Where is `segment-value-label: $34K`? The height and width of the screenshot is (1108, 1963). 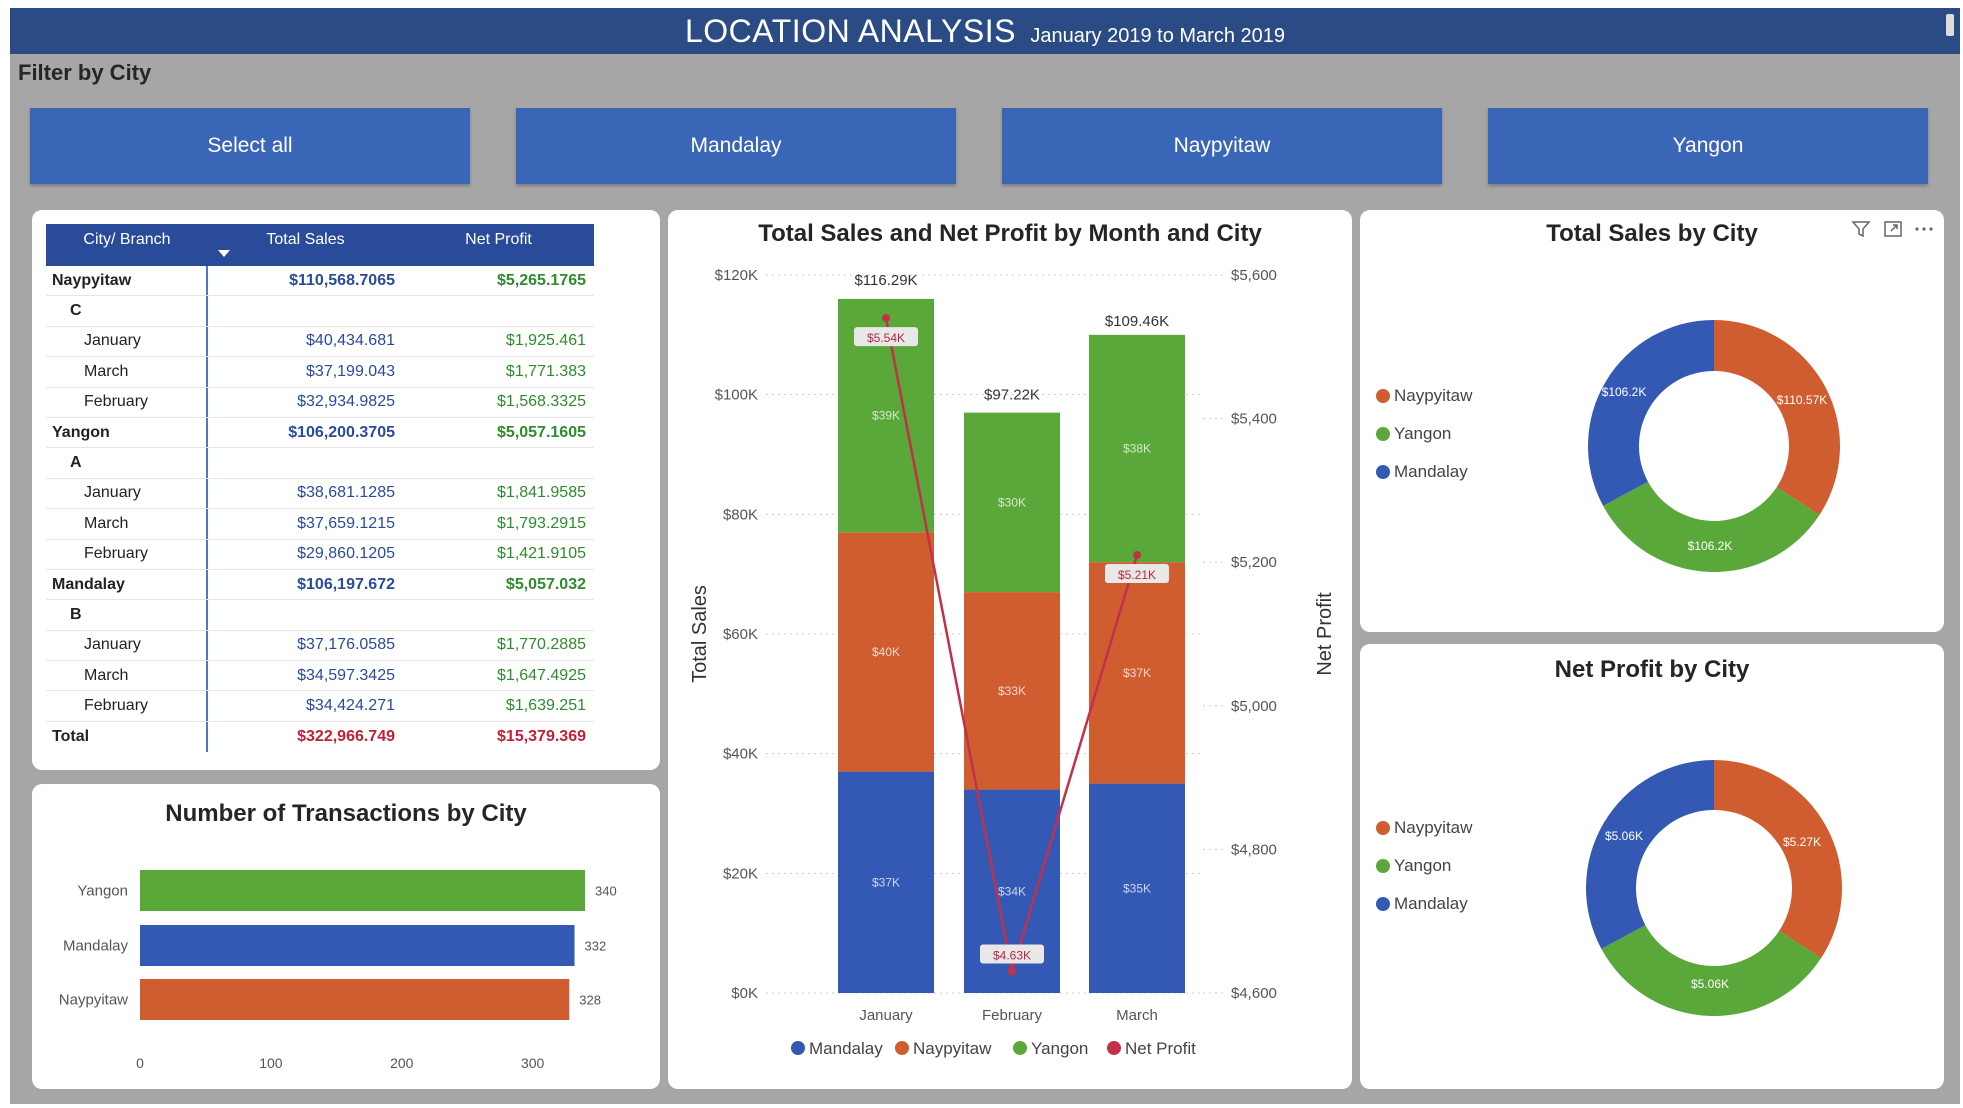
segment-value-label: $34K is located at coordinates (1012, 891).